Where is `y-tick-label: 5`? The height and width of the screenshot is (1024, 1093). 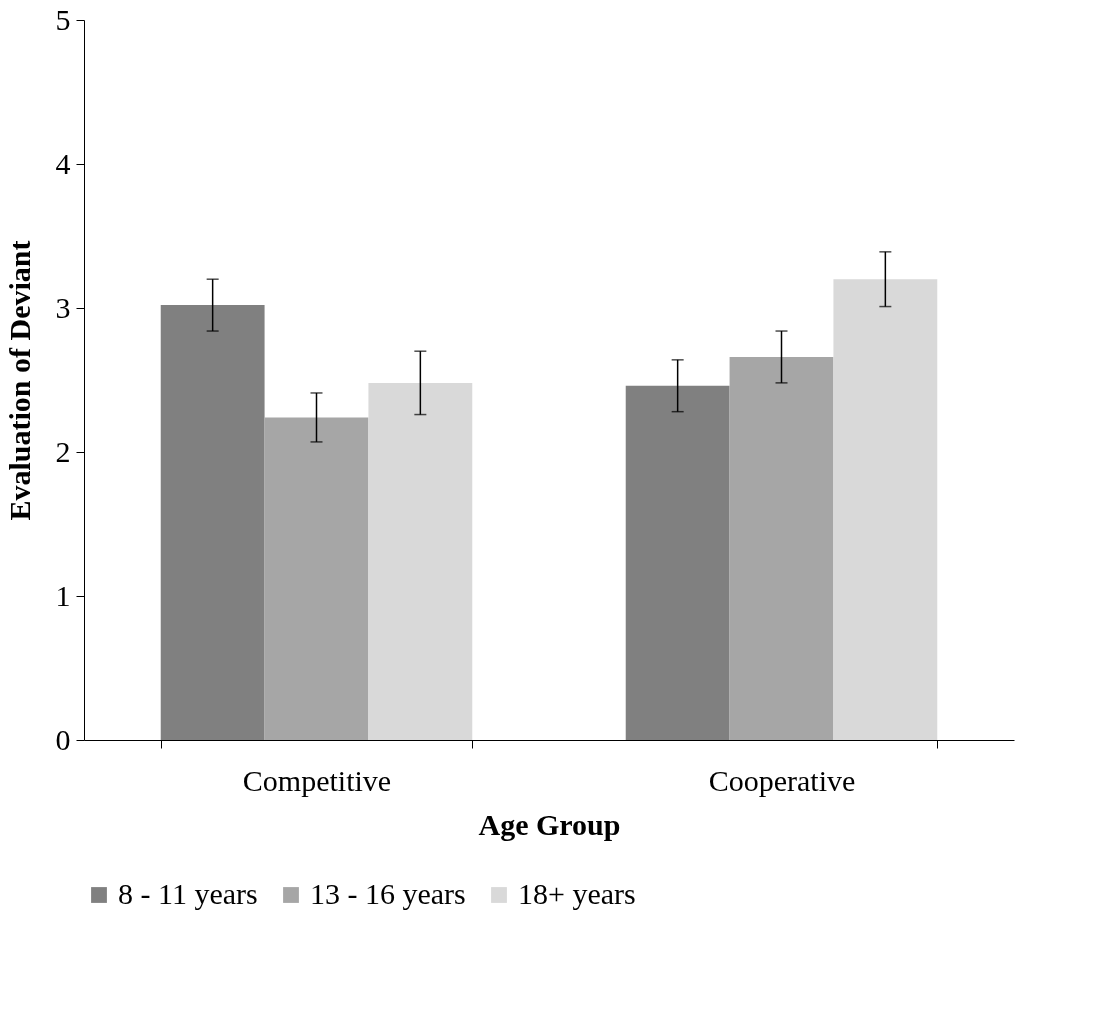 y-tick-label: 5 is located at coordinates (63, 19).